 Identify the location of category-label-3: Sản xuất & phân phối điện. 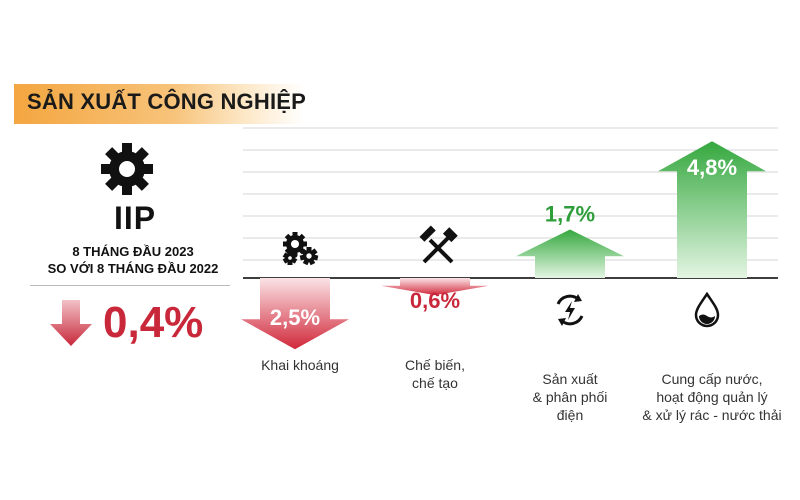
(570, 397).